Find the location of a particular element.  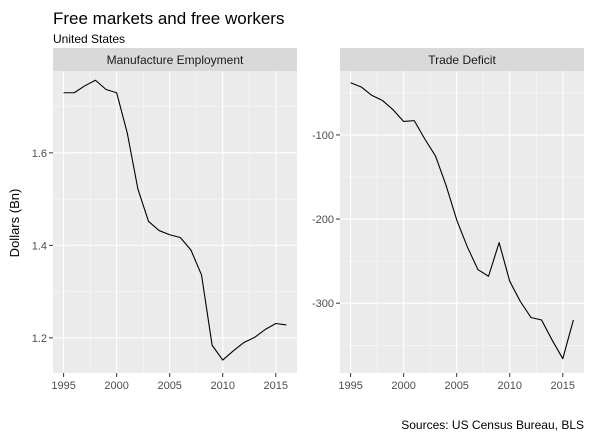

facet-strip-label: Manufacture Employment is located at coordinates (175, 60).